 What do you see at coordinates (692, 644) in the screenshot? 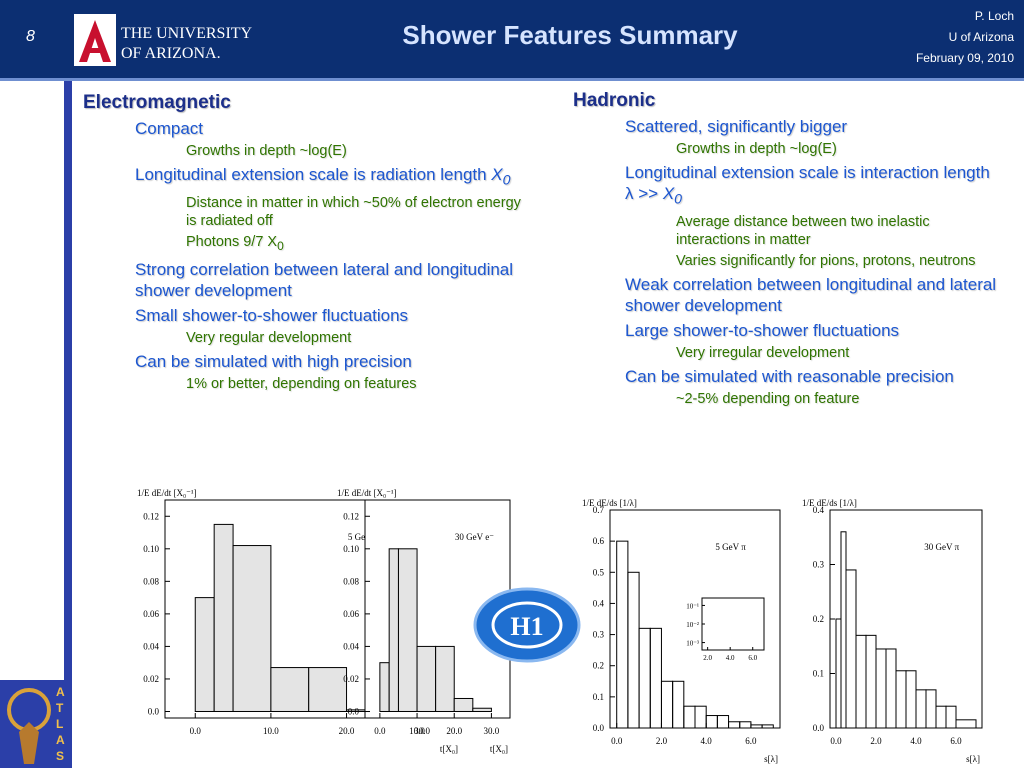
I see `inset-y-tick-label: 10⁻³` at bounding box center [692, 644].